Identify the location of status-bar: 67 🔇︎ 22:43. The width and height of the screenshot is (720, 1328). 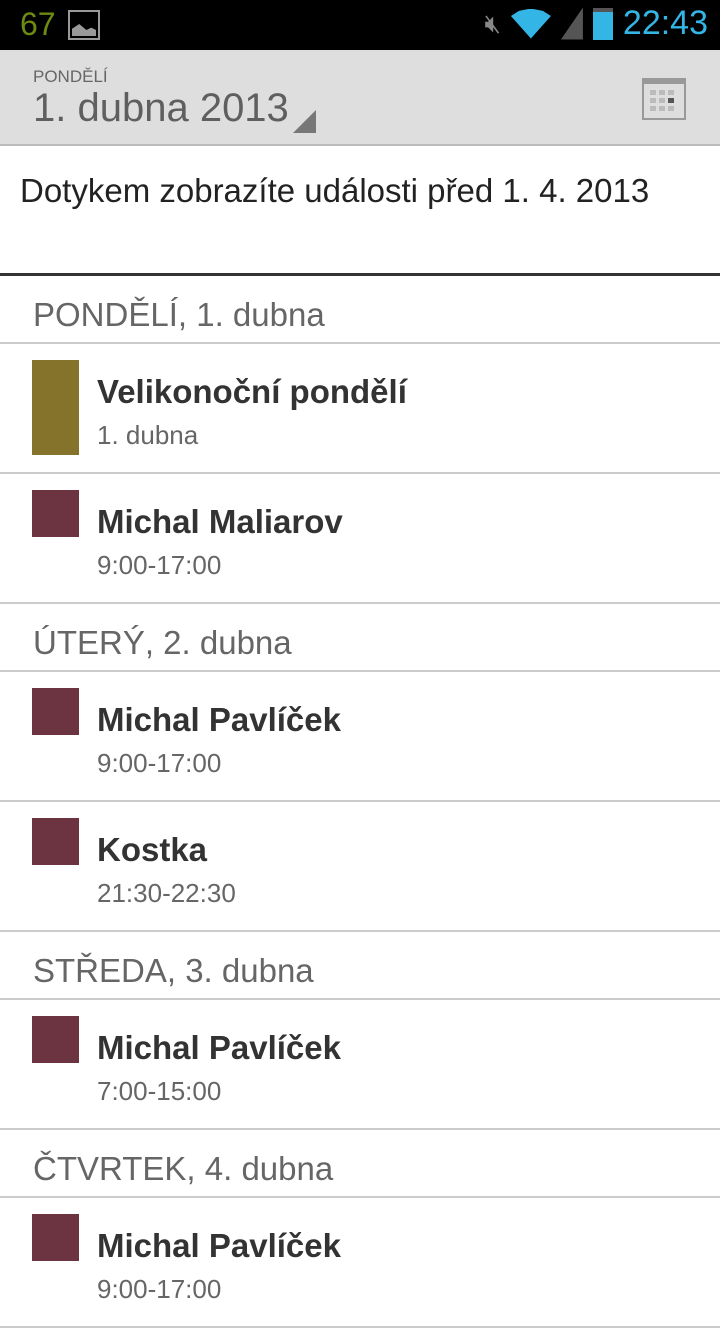
(360, 25).